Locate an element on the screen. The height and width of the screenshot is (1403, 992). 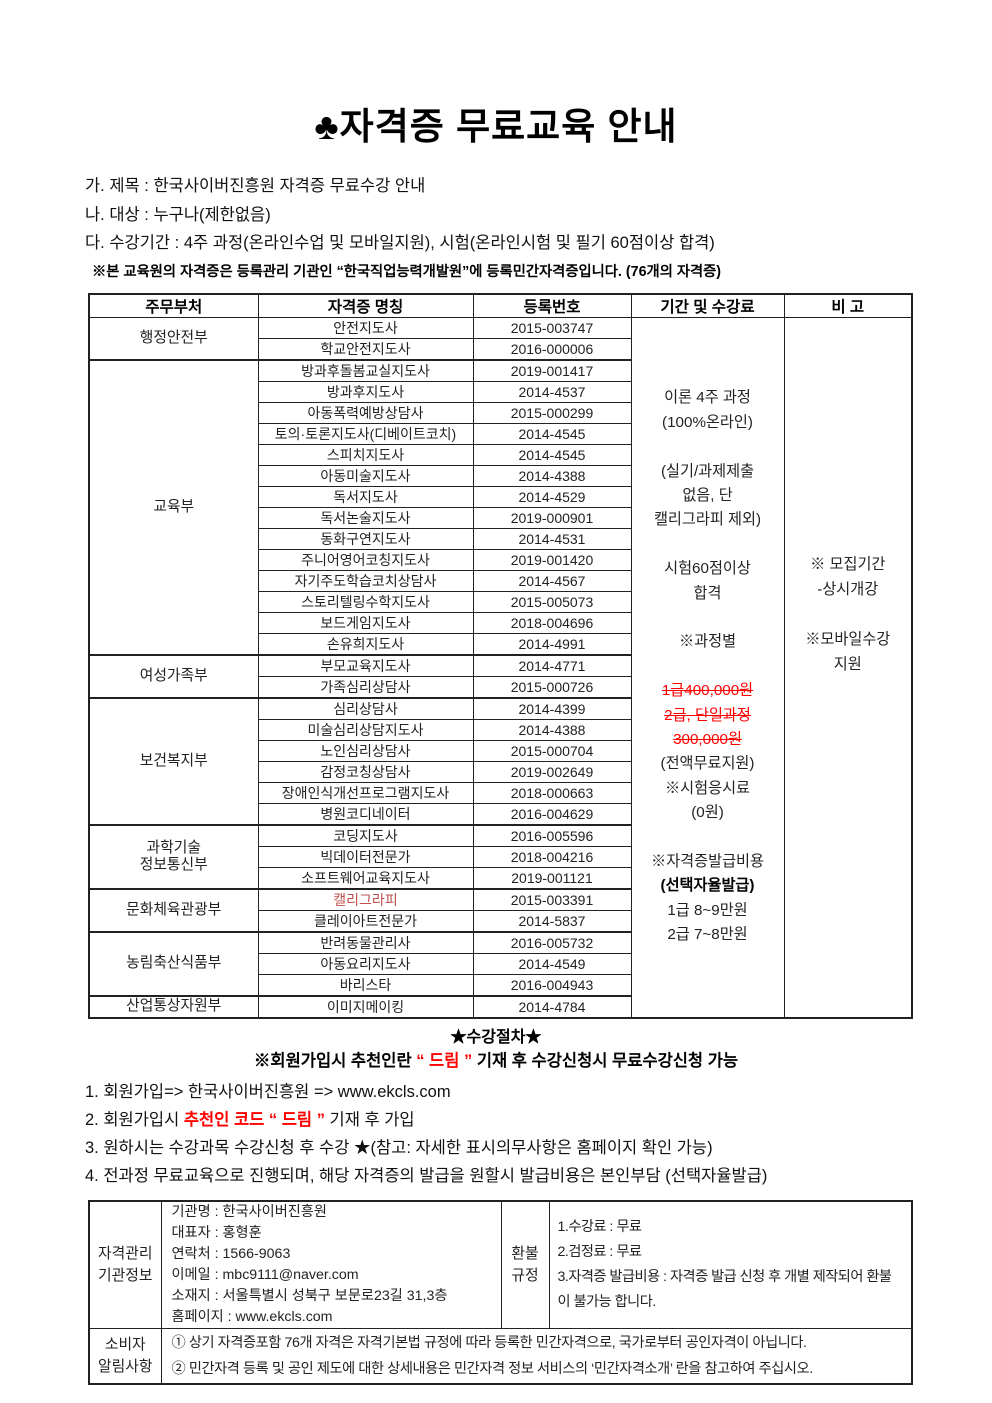
reg-number-cell: 2019-000901 is located at coordinates (552, 517).